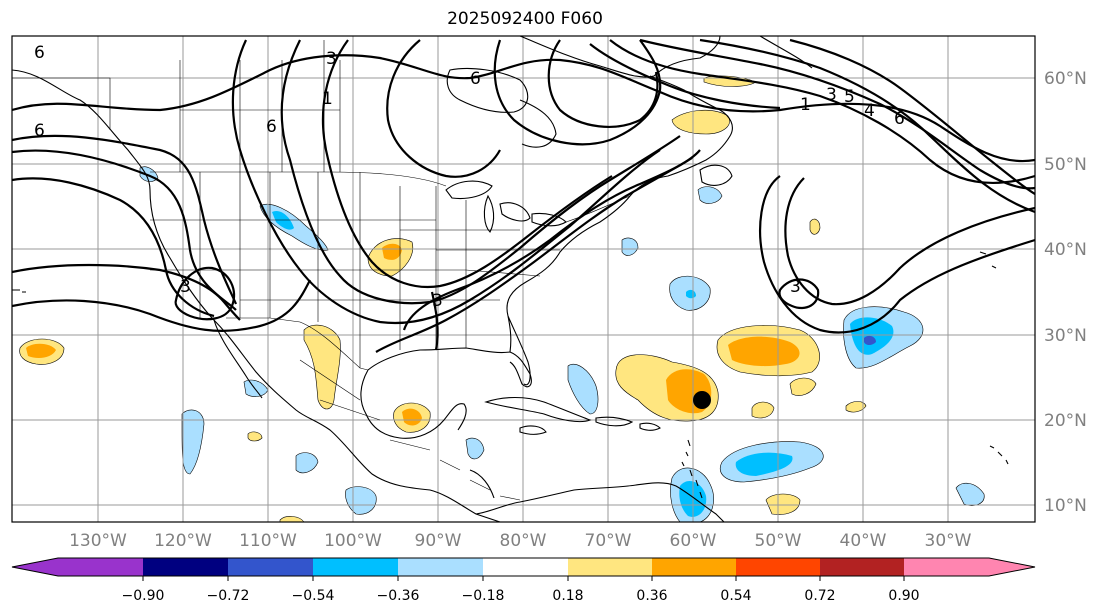 The width and height of the screenshot is (1105, 615). Describe the element at coordinates (483, 596) in the screenshot. I see `colorbar-tick-label: −0.18` at that location.